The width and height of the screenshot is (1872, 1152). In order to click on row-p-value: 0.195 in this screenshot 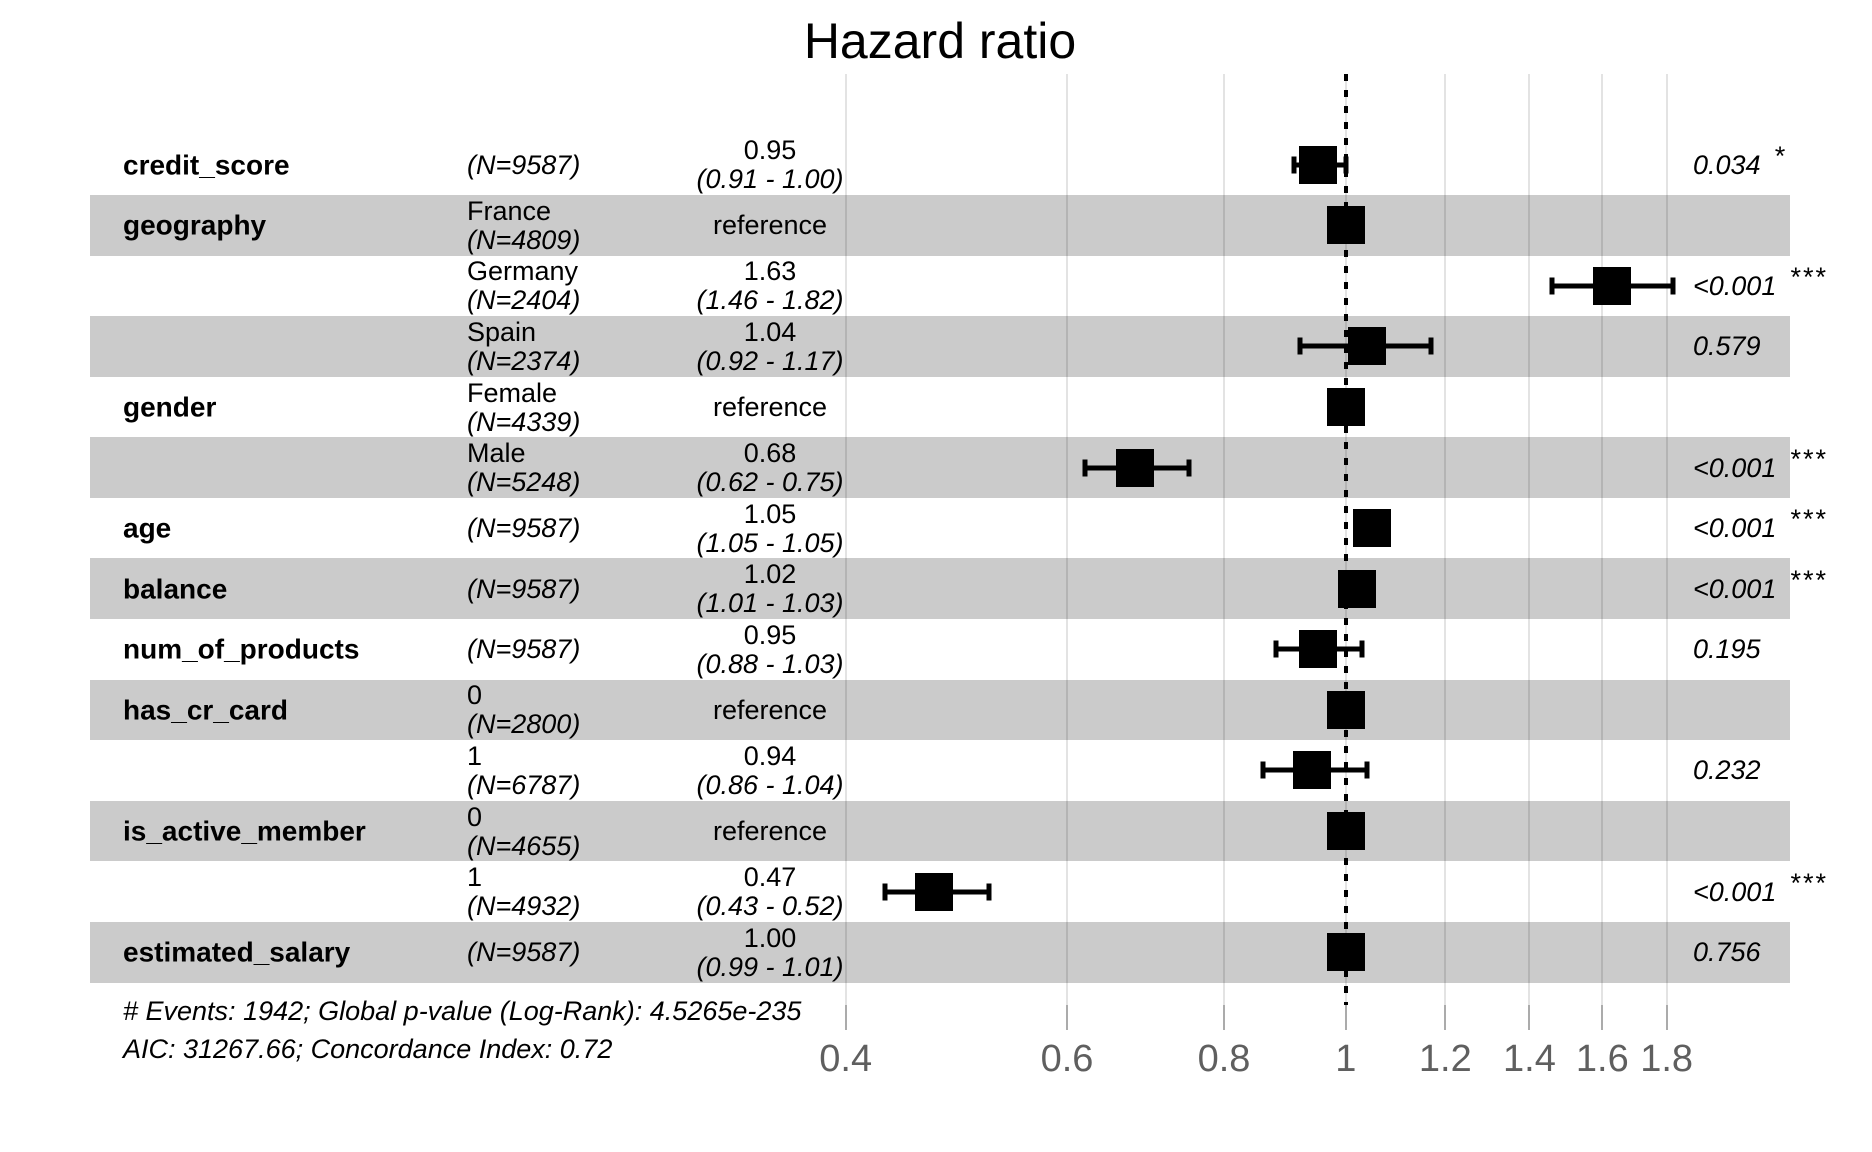, I will do `click(1727, 649)`.